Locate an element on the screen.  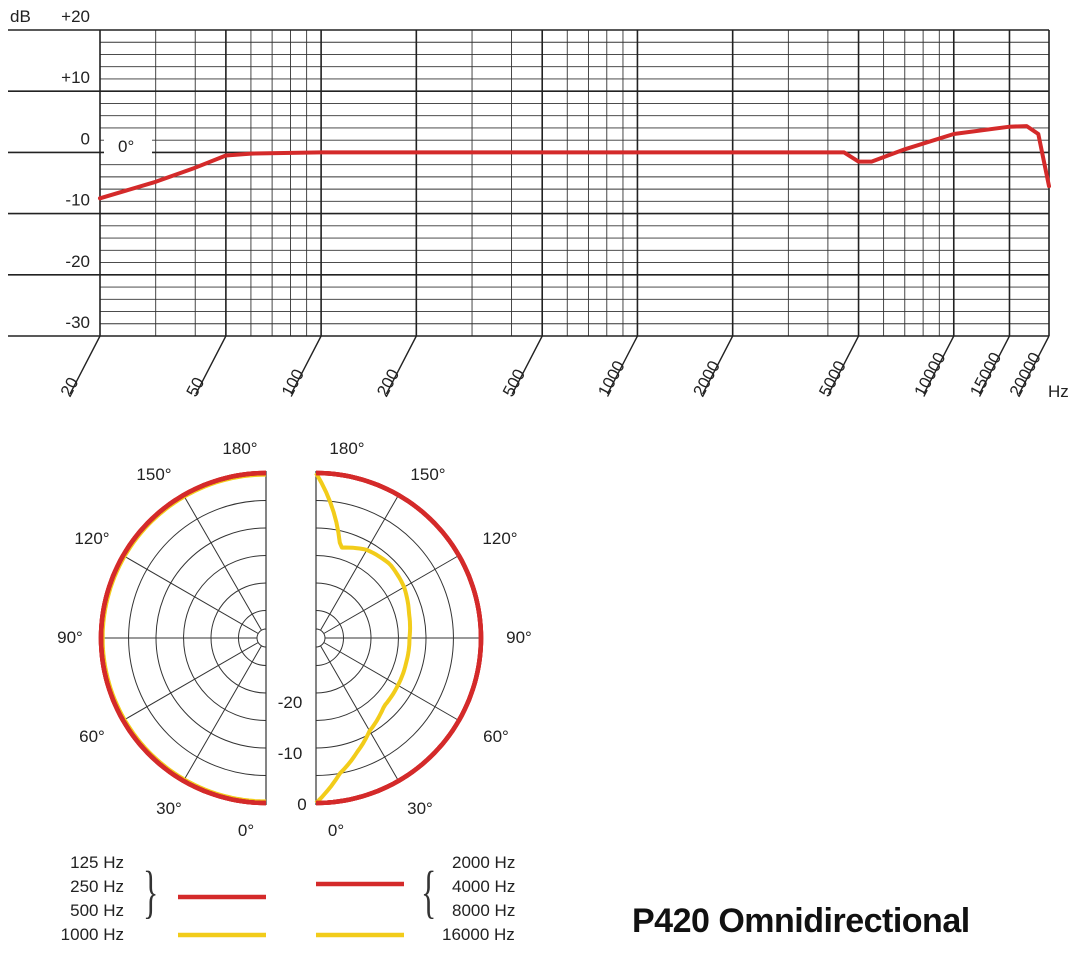
radial-label-minus-20: -20 is located at coordinates (290, 702).